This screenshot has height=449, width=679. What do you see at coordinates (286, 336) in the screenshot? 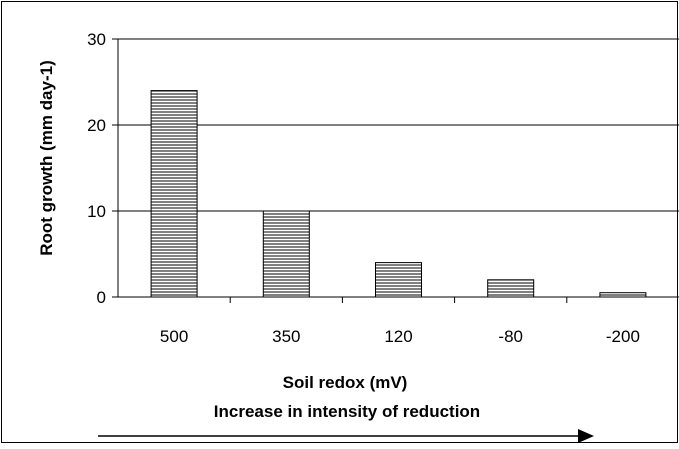
I see `x-tick-label: 350` at bounding box center [286, 336].